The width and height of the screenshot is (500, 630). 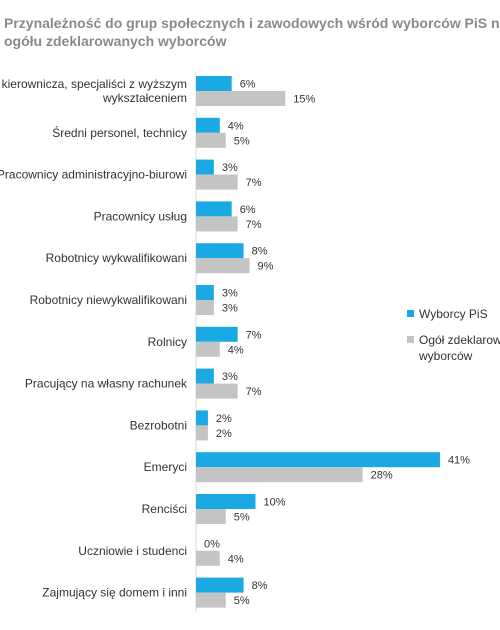 I want to click on category-label: Robotnicy niewykwalifikowani, so click(x=108, y=300).